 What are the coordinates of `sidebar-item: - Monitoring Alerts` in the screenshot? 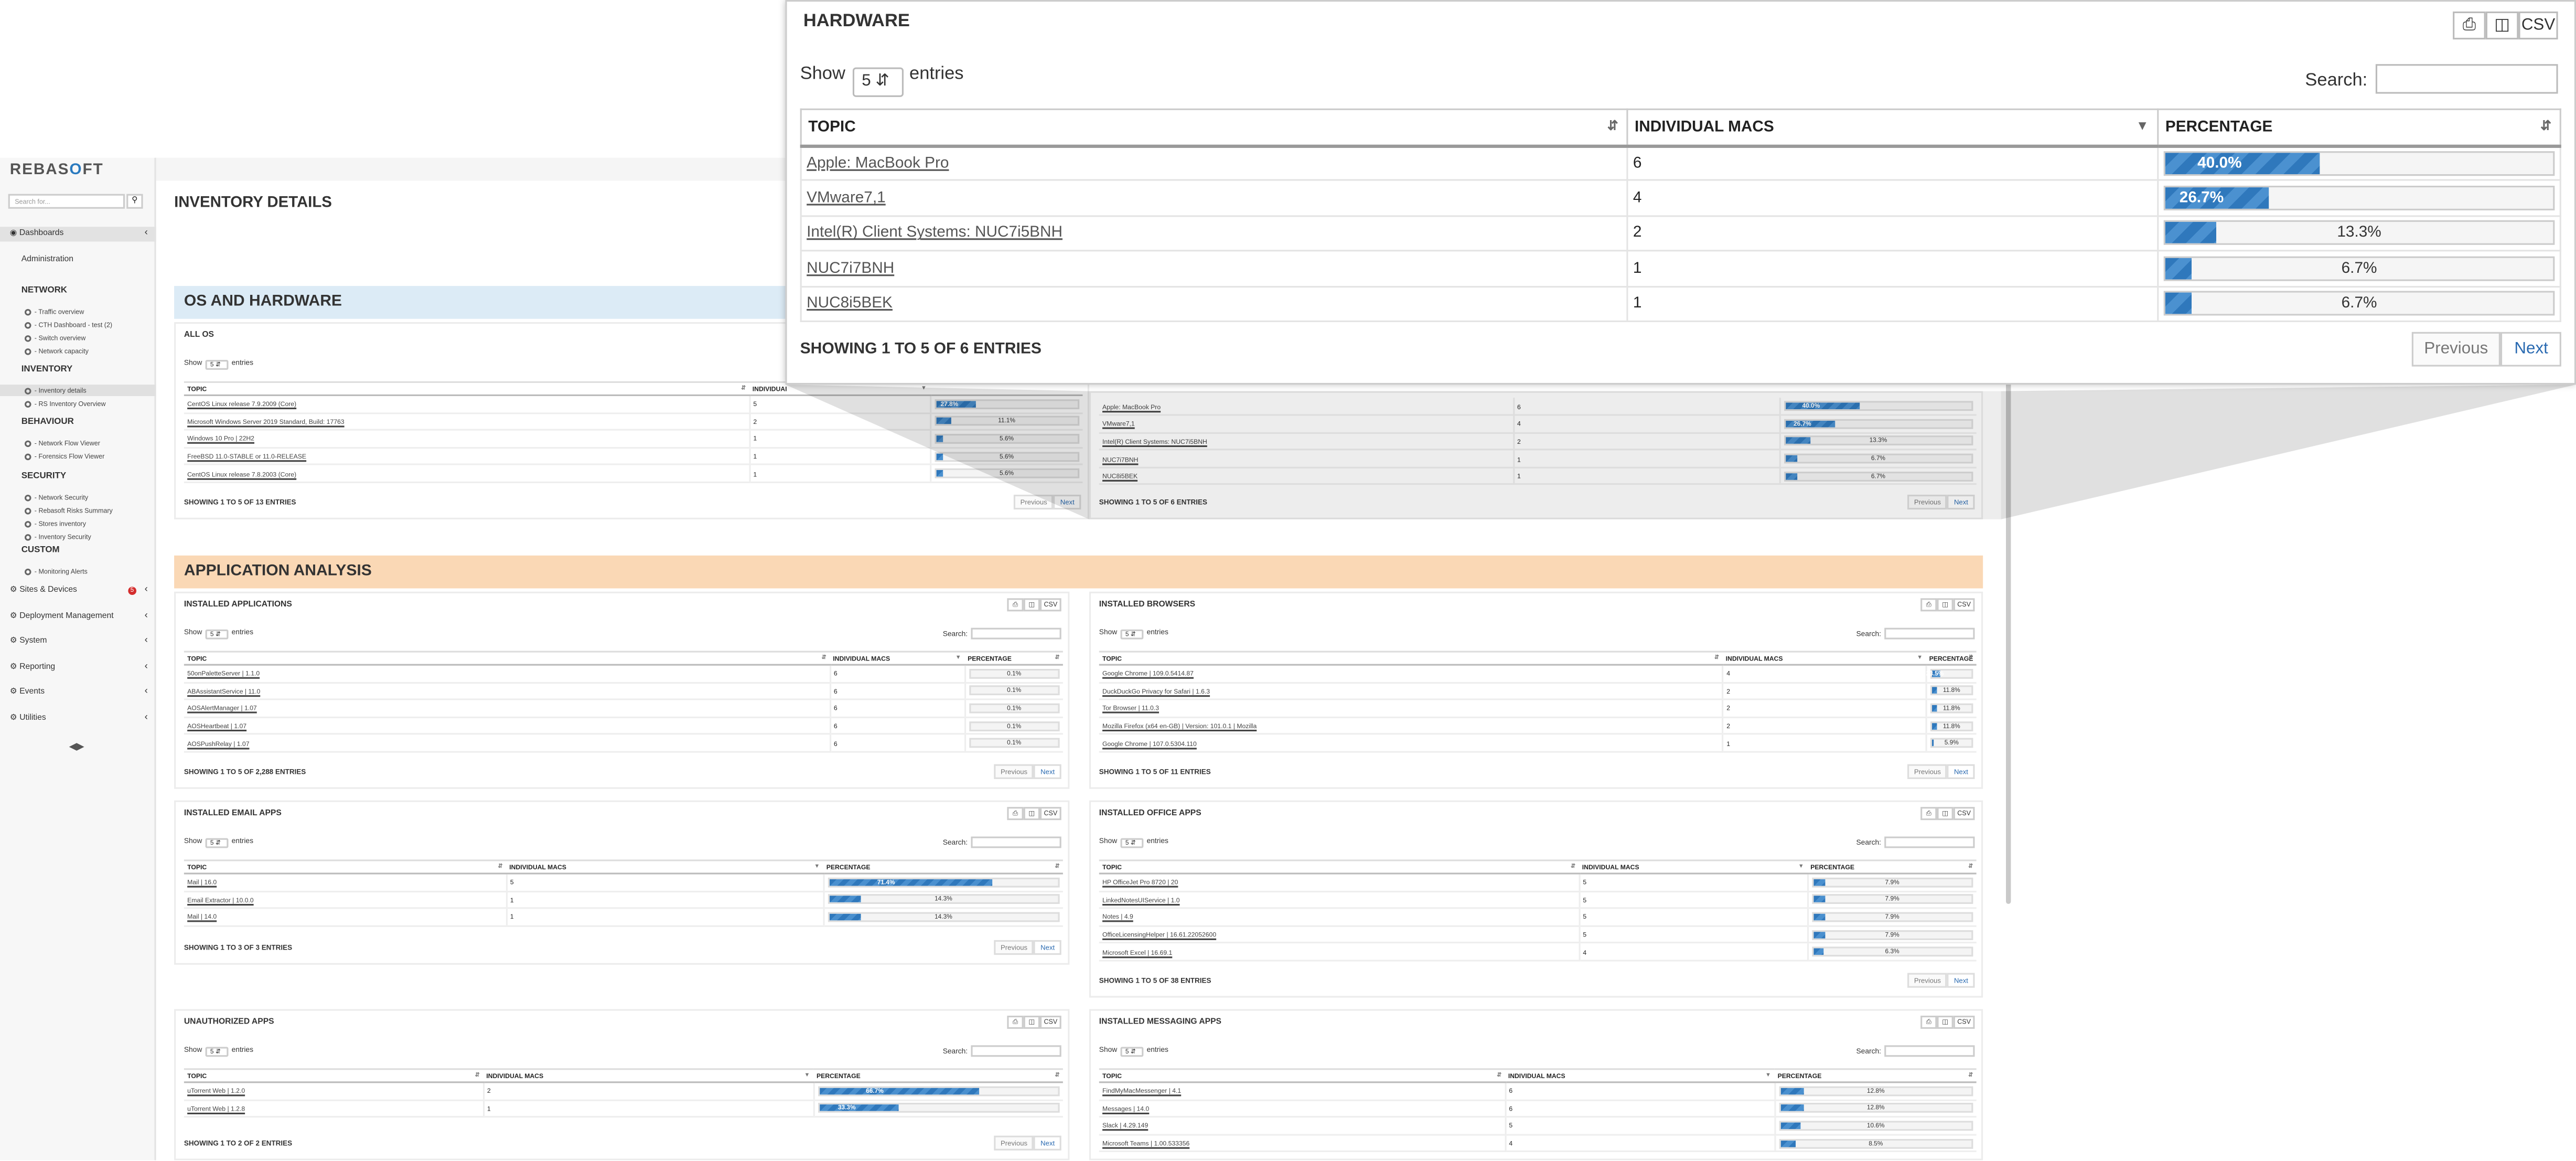 It's located at (78, 571).